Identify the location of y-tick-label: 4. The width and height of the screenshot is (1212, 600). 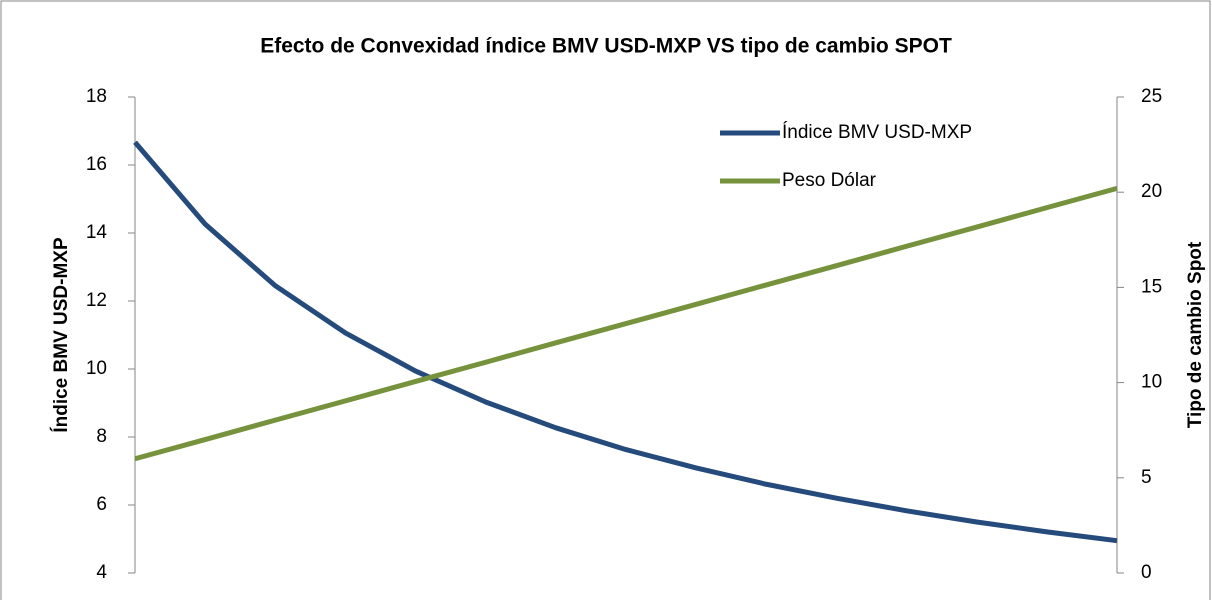
(101, 572).